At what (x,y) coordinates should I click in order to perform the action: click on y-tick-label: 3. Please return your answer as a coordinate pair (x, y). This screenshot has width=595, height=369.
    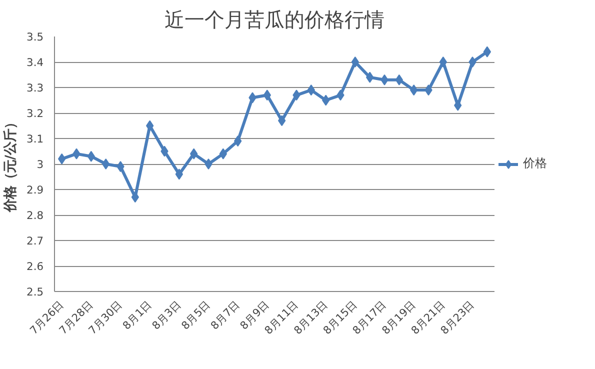
    Looking at the image, I should click on (40, 164).